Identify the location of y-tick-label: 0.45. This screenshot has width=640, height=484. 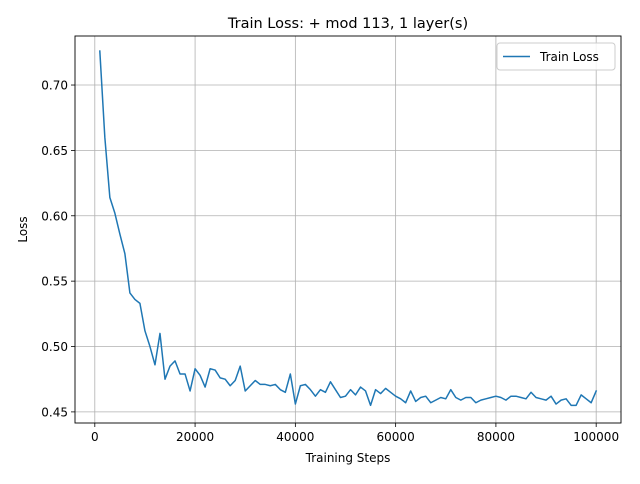
(54, 412).